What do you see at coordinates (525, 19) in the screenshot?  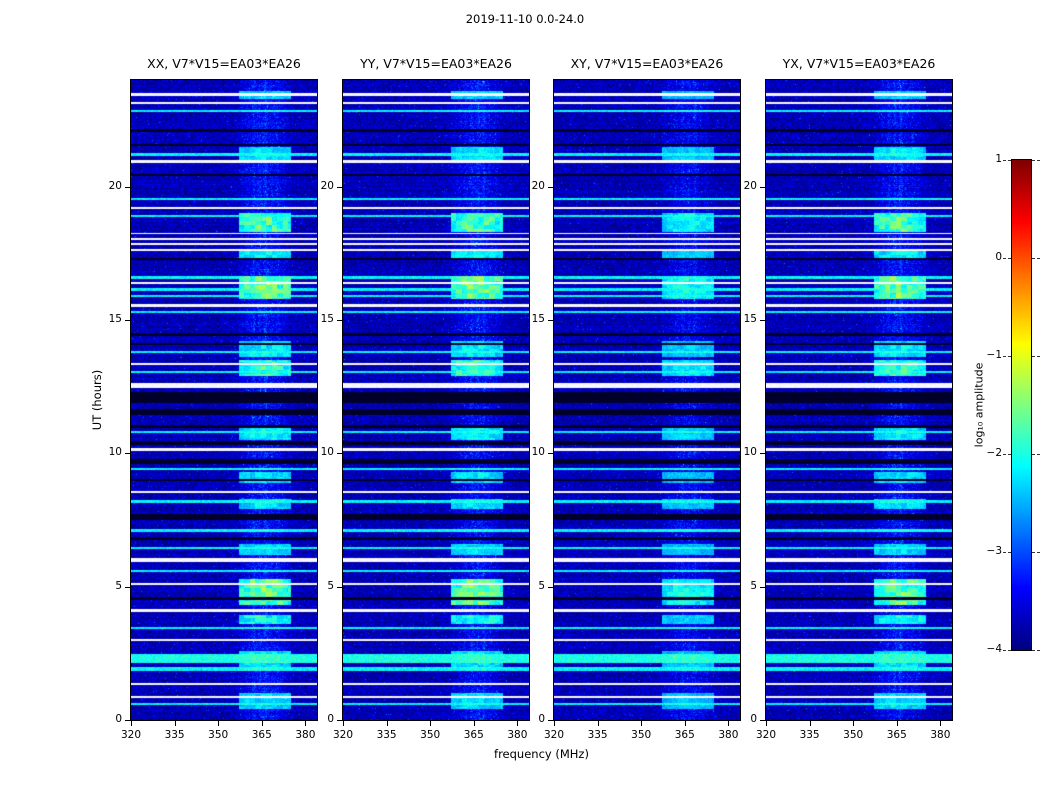 I see `figure-title: 2019-11-10 0.0-24.0` at bounding box center [525, 19].